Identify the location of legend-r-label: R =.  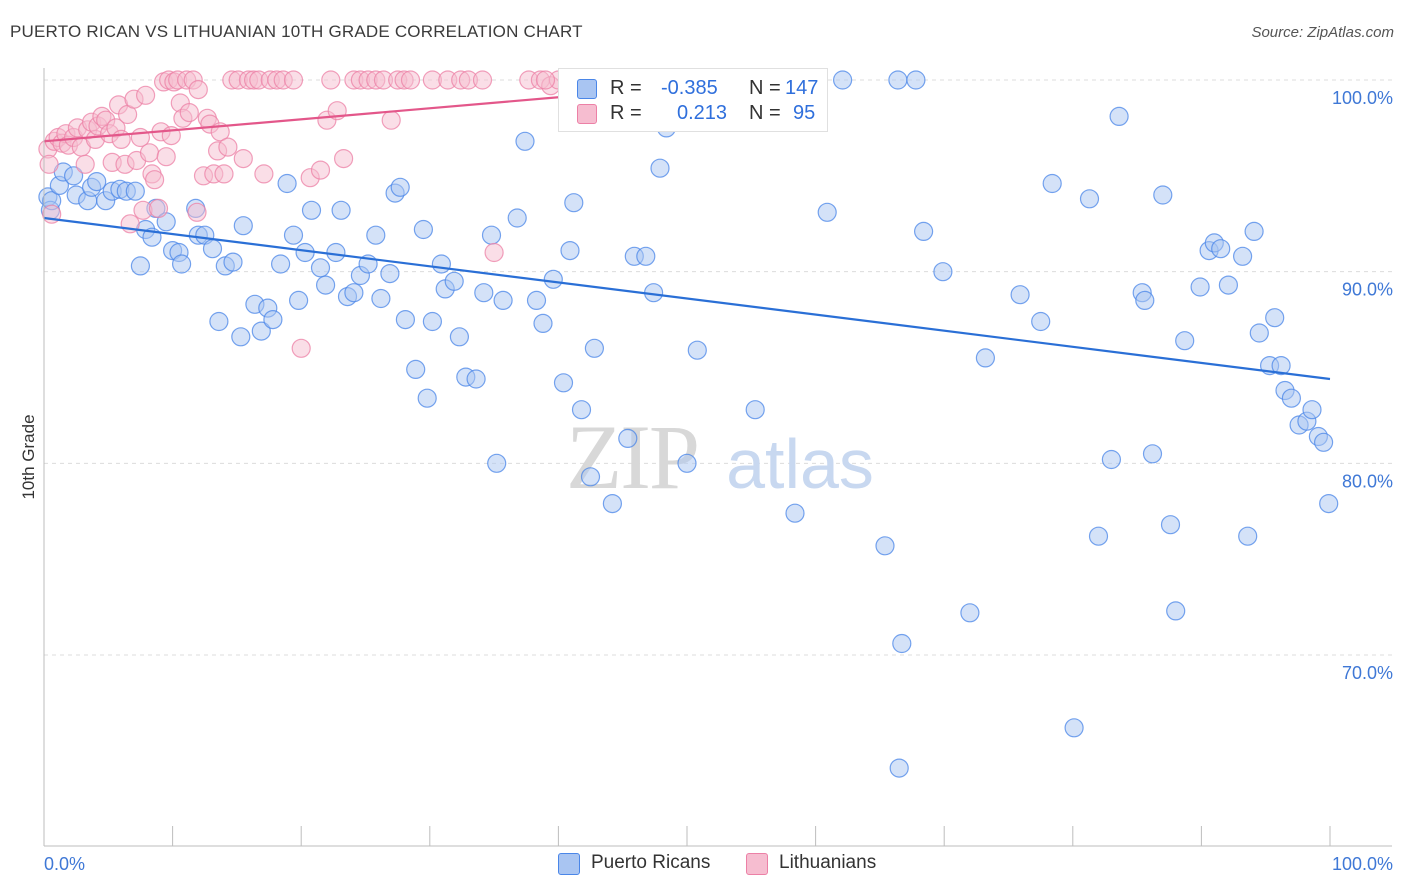
(626, 113).